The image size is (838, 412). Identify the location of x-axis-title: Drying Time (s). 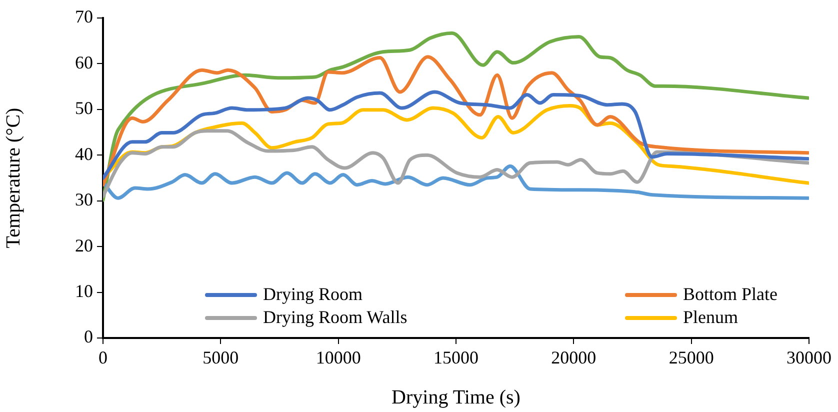
(456, 397).